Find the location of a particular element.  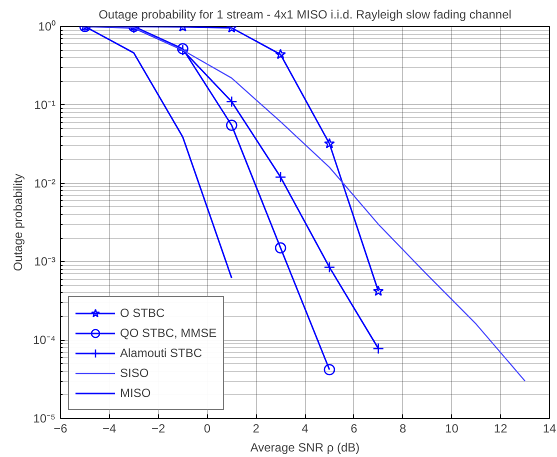

y-tick-label: 10⁻¹ is located at coordinates (45, 105).